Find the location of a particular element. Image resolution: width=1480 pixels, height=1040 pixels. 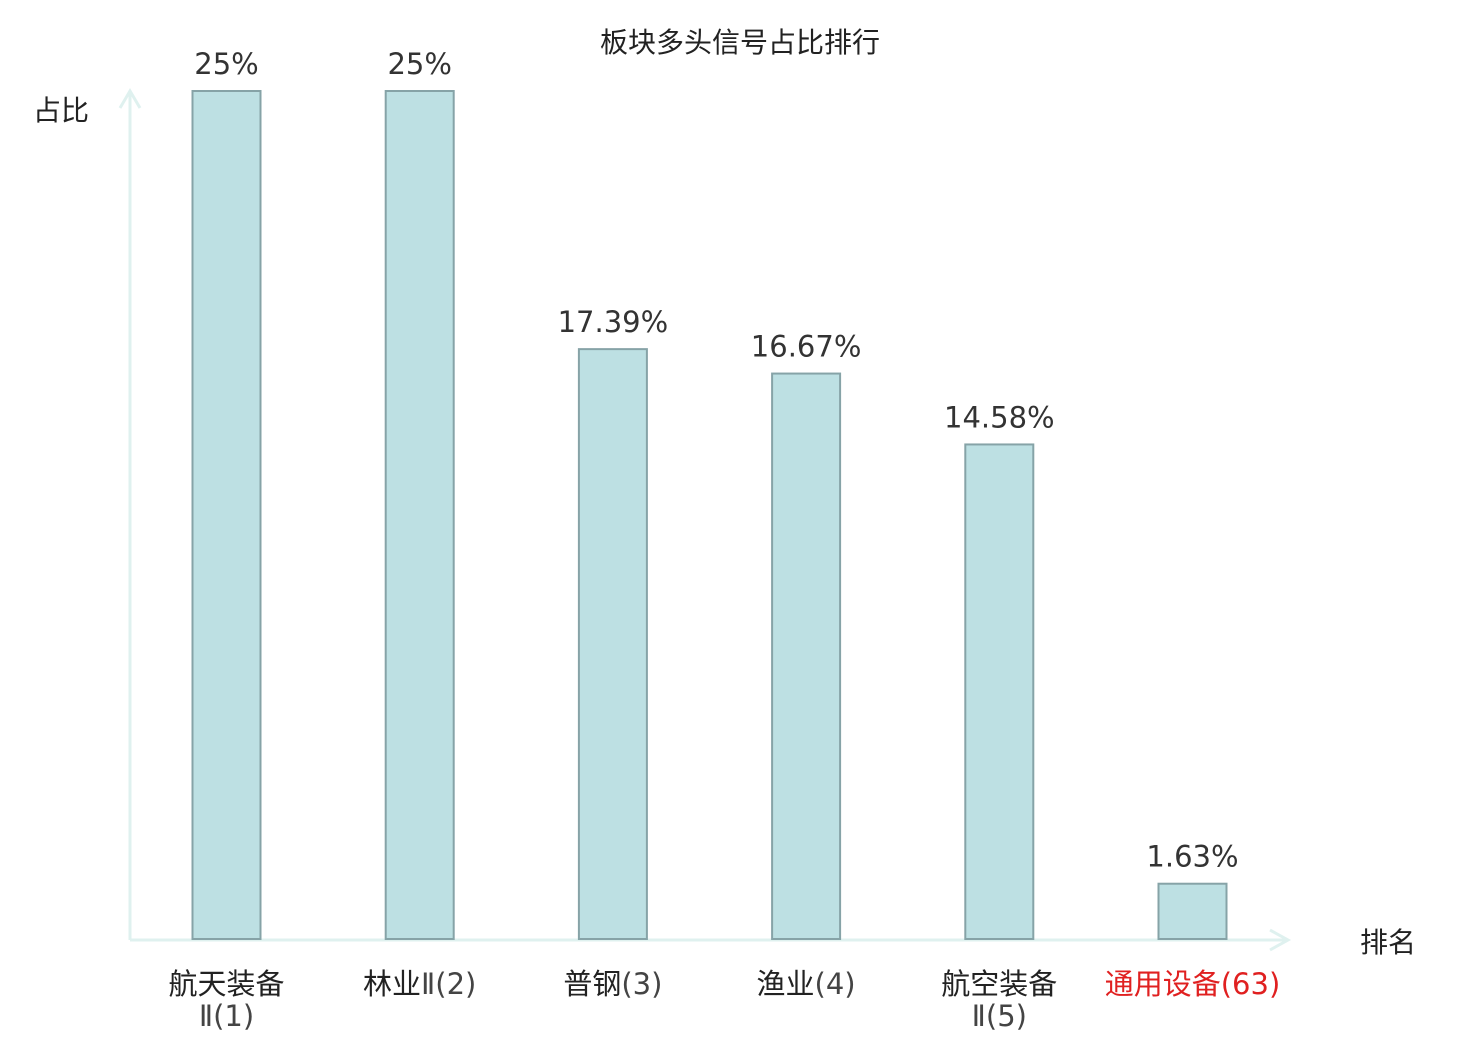

category-name: 通用设备(63) is located at coordinates (1193, 984).